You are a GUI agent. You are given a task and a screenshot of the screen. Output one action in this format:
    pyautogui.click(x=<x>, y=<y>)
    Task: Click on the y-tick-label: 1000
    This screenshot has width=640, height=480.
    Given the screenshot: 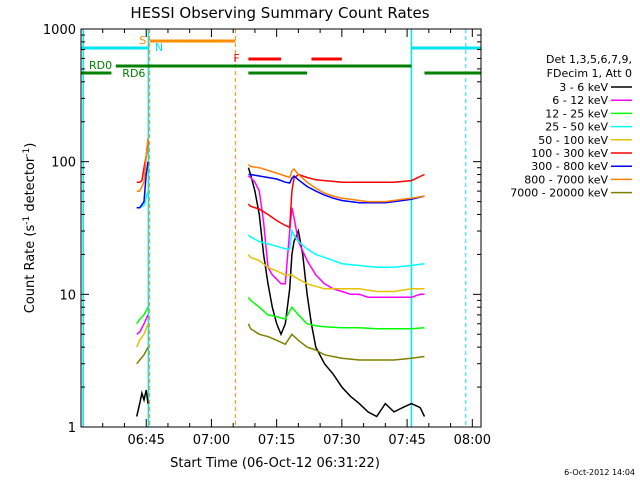 What is the action you would take?
    pyautogui.click(x=59, y=30)
    